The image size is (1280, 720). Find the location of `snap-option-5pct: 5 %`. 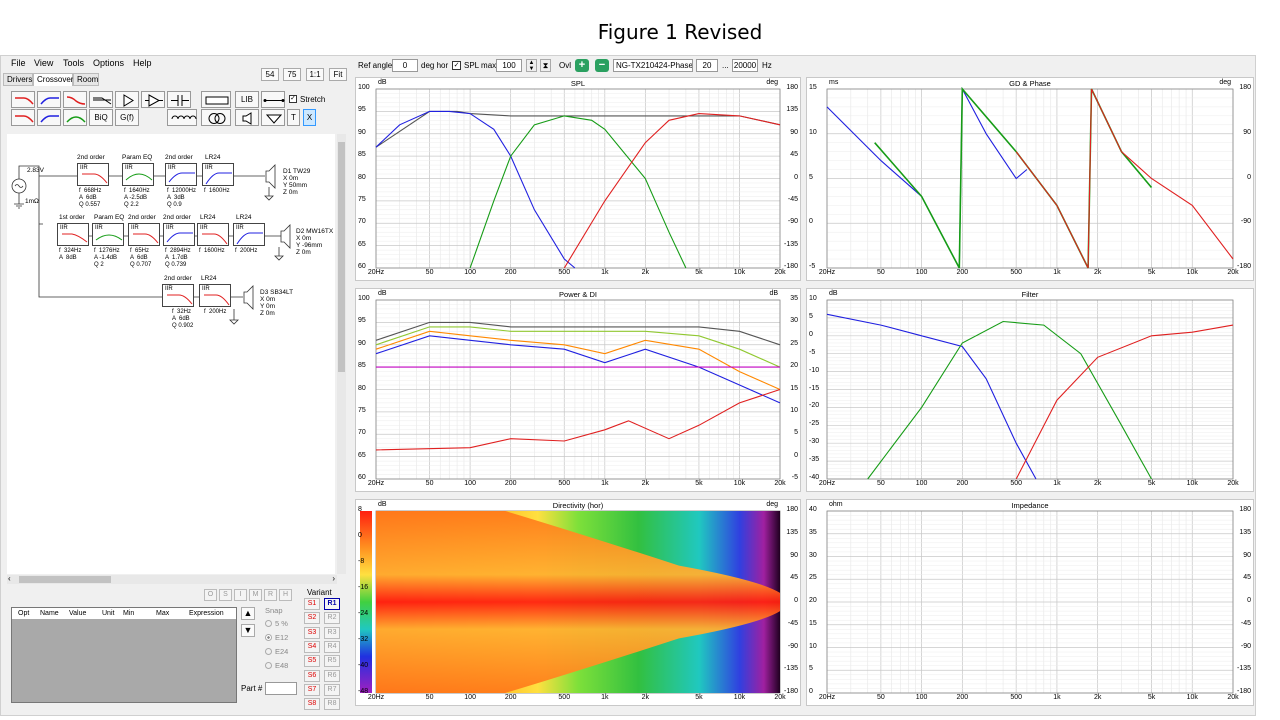

snap-option-5pct: 5 % is located at coordinates (276, 623).